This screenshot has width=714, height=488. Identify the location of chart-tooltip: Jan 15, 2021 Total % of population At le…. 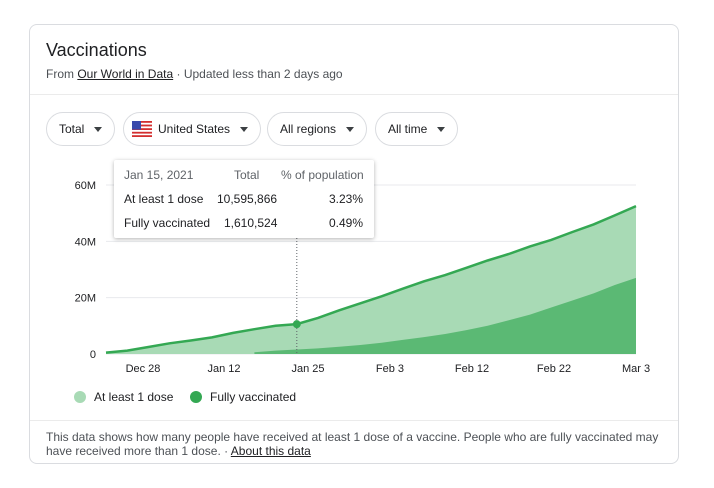
(244, 199).